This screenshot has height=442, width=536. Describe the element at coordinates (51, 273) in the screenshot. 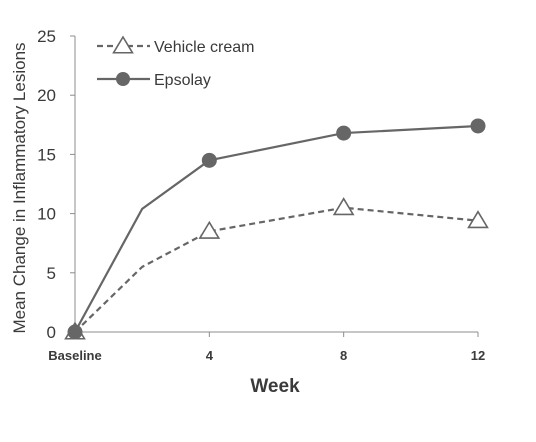

I see `y-tick-label: 5` at that location.